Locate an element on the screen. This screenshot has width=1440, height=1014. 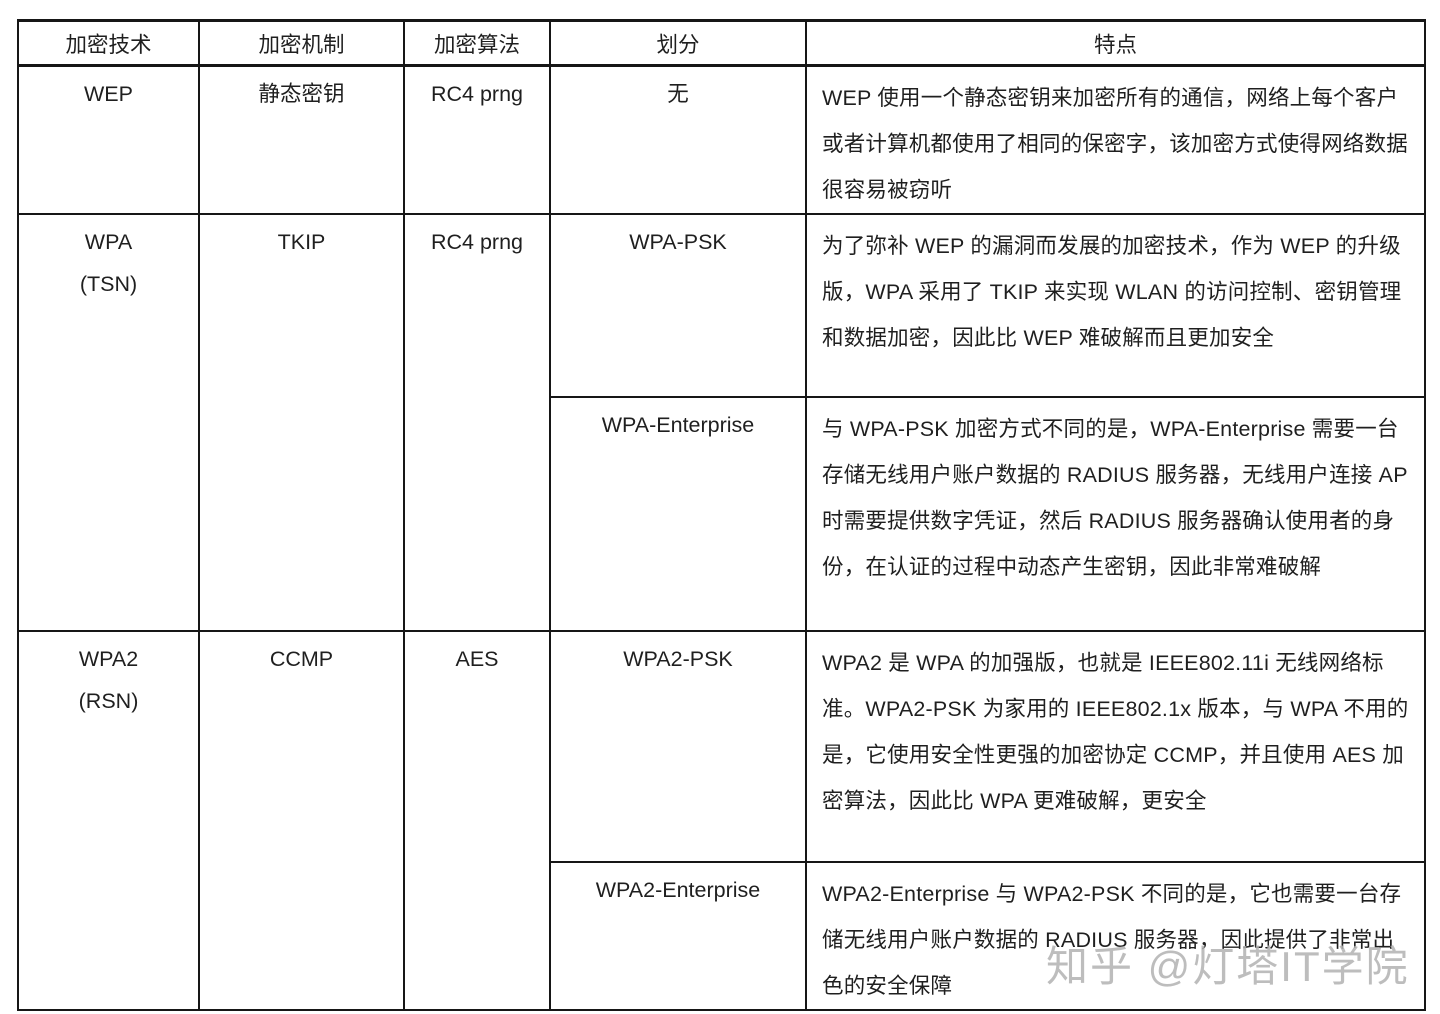
cell-wep-algorithm: RC4 prng is located at coordinates (477, 139).